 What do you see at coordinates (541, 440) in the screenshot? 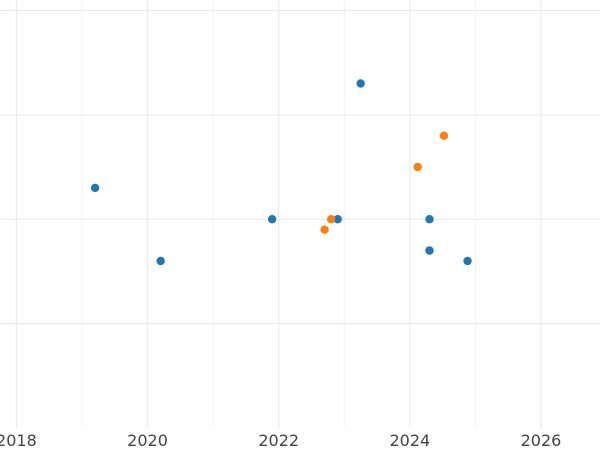
I see `x-tick-label: 2026` at bounding box center [541, 440].